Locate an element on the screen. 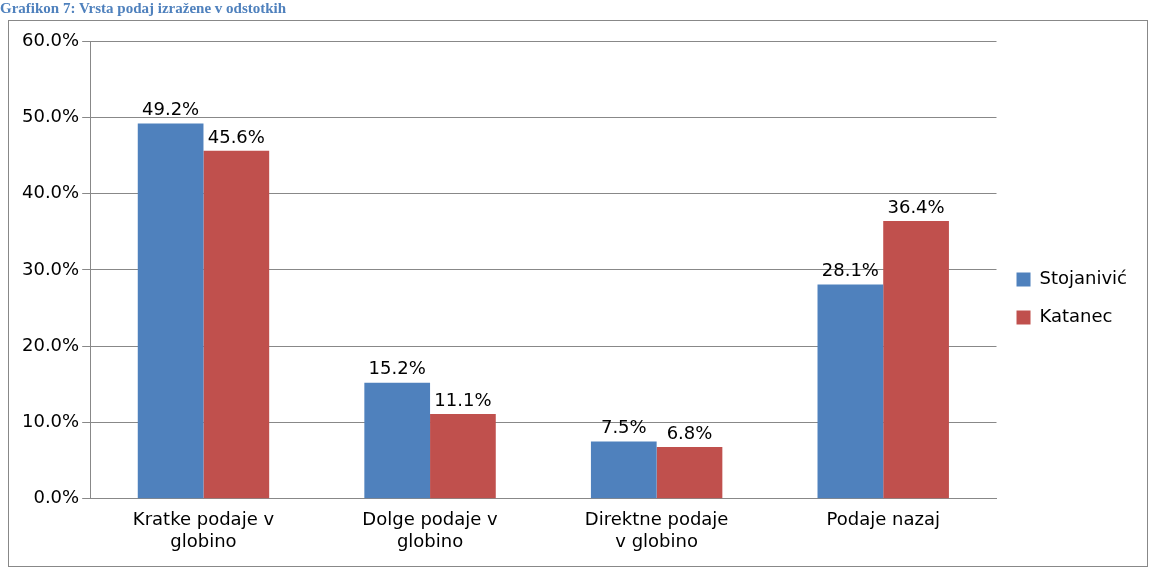  y-tick-label: 0.0% is located at coordinates (56, 497).